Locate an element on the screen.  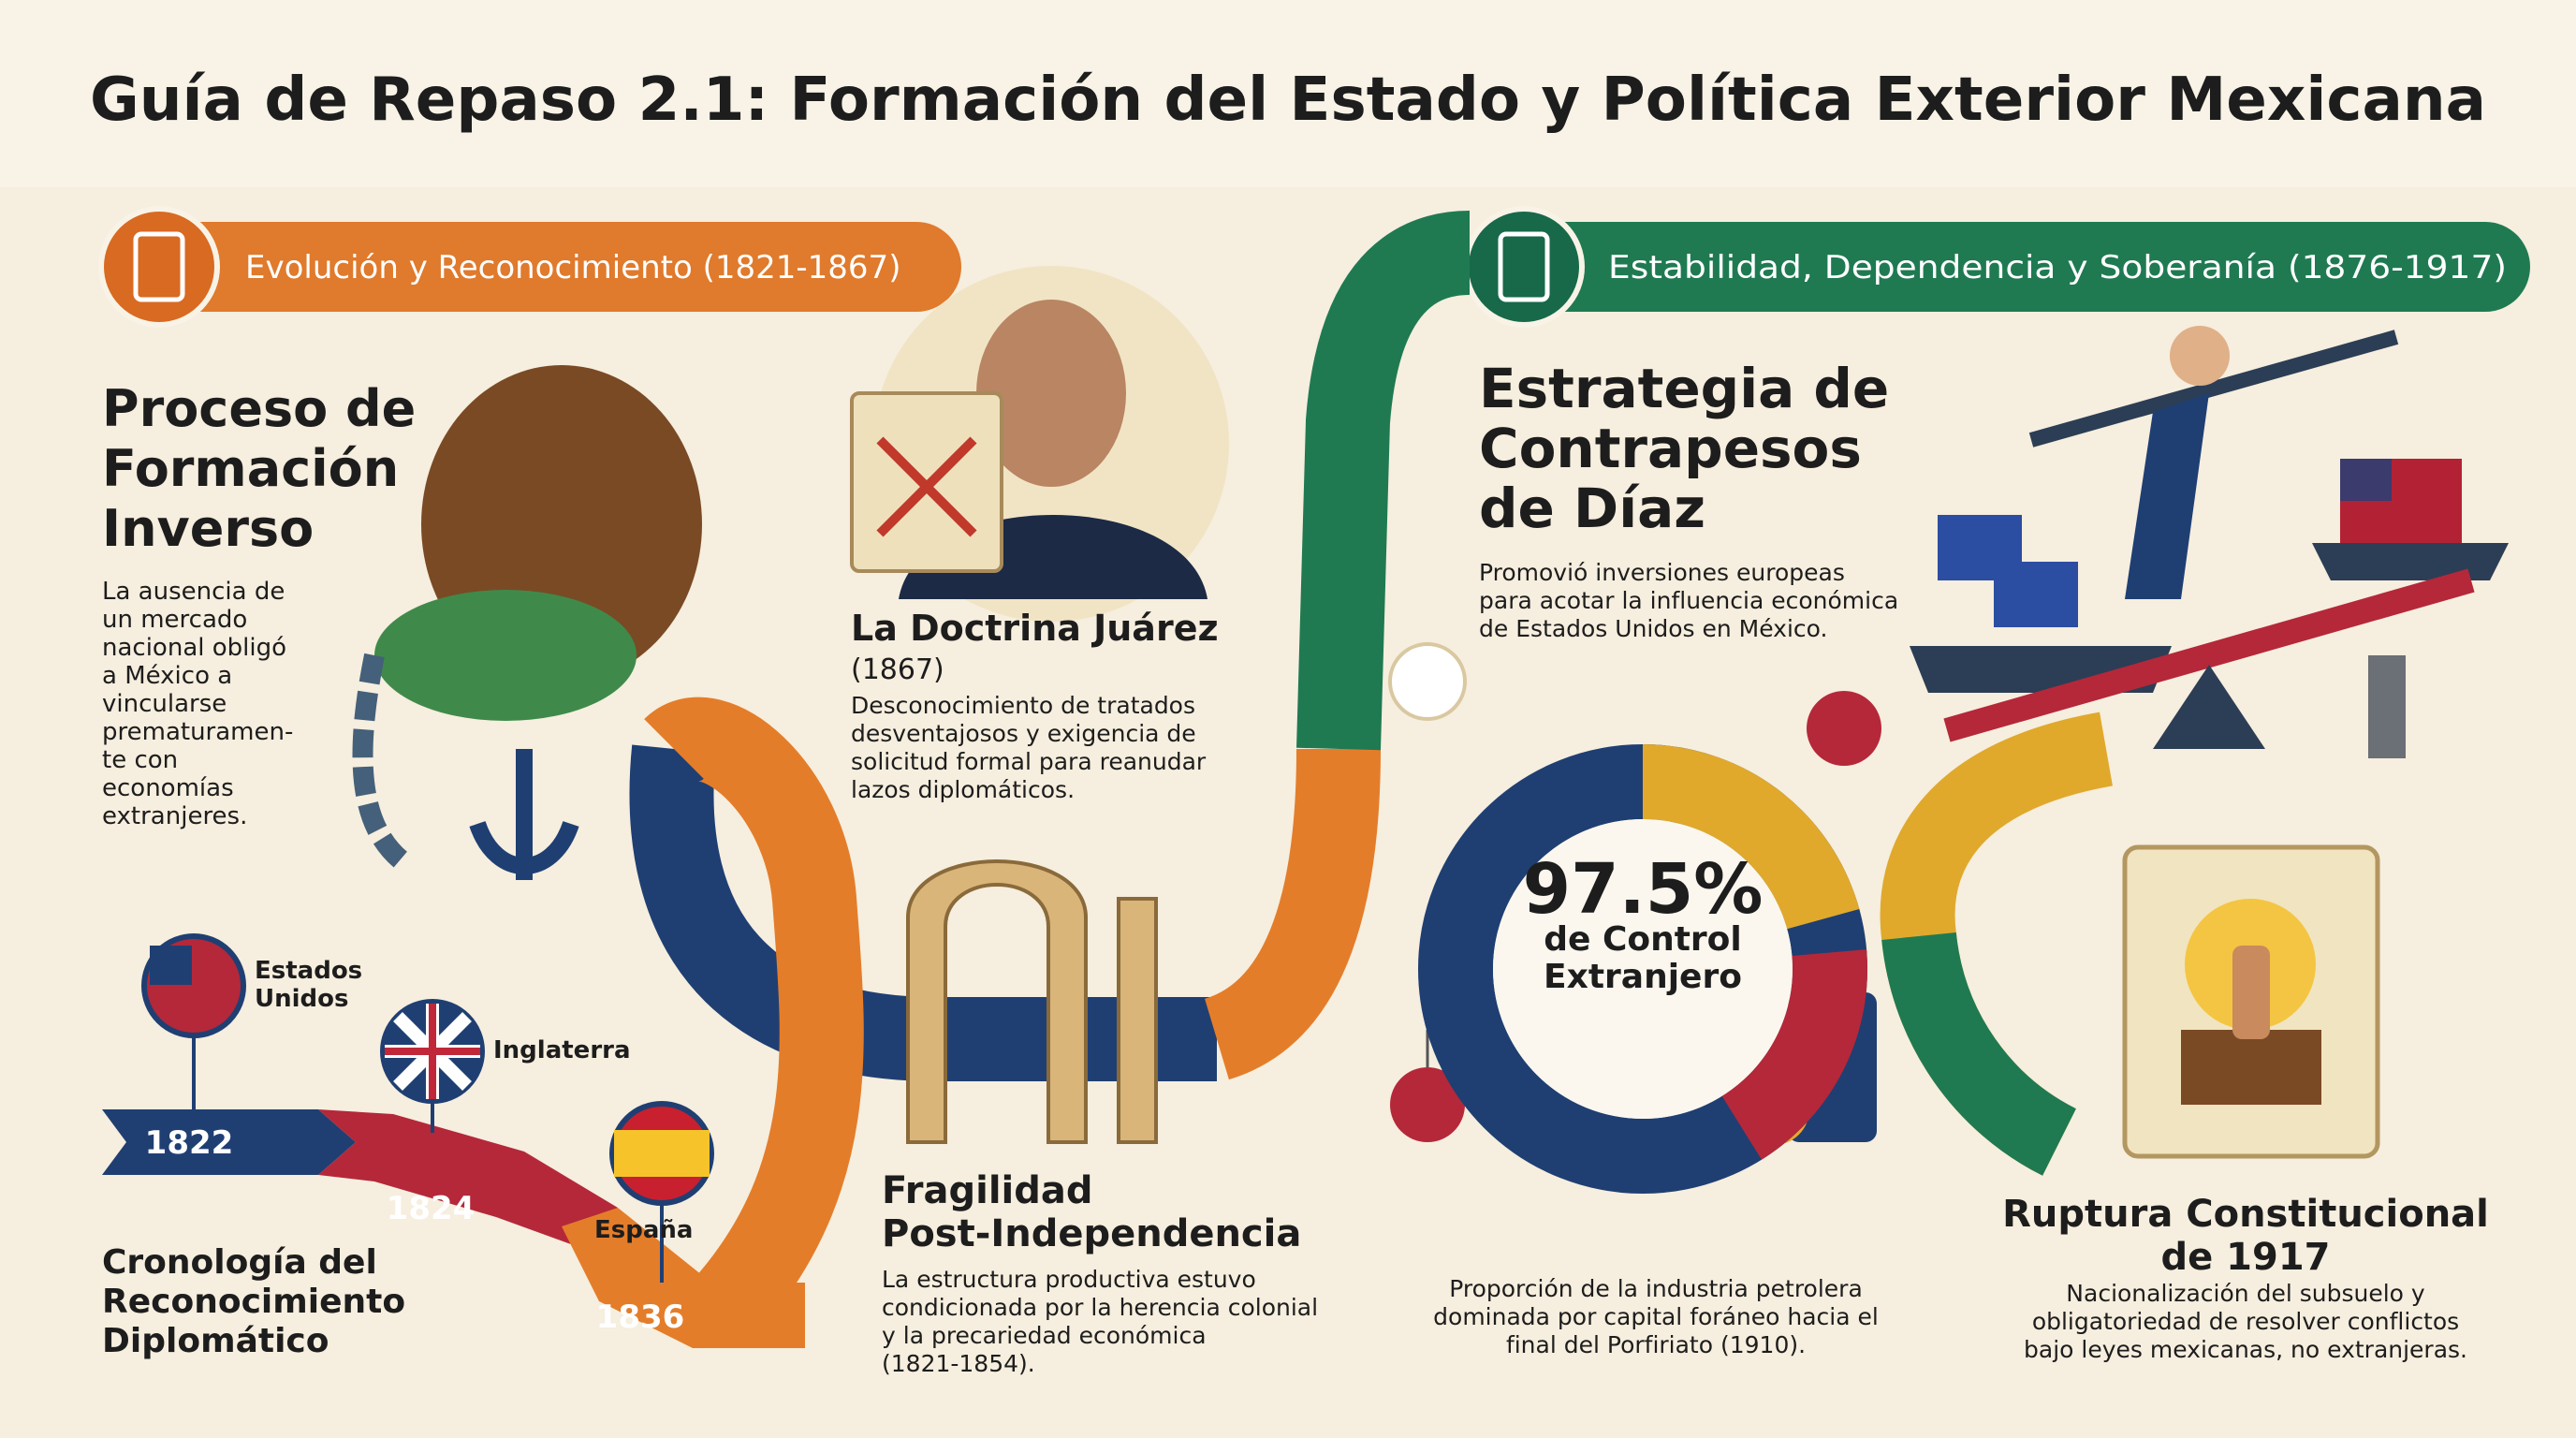
card-body-line: de Estados Unidos en México. is located at coordinates (1653, 628).